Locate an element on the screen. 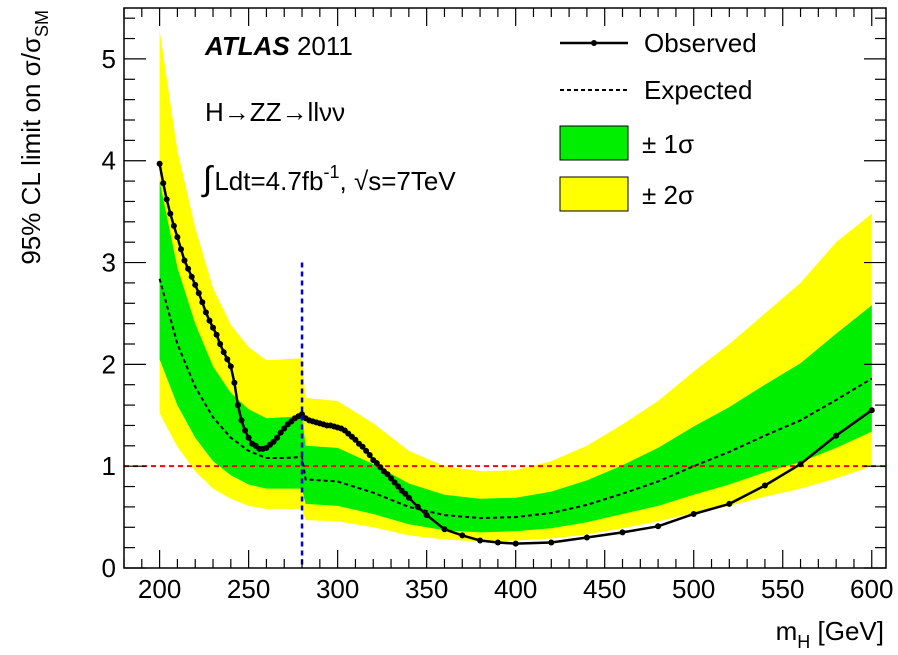 This screenshot has height=655, width=898. y-axis-title: 95% CL limit on σ/σSM is located at coordinates (34, 137).